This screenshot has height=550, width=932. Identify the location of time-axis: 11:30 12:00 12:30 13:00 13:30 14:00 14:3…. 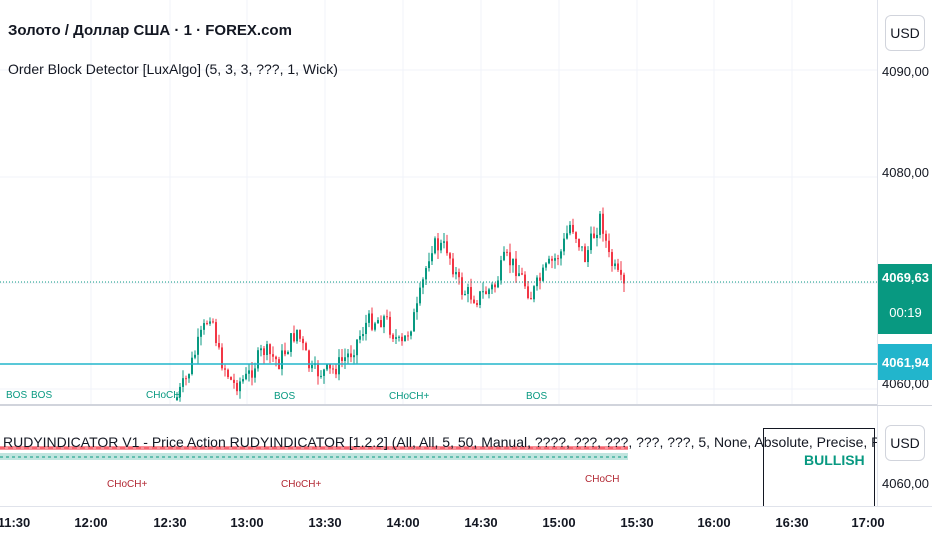
(466, 528).